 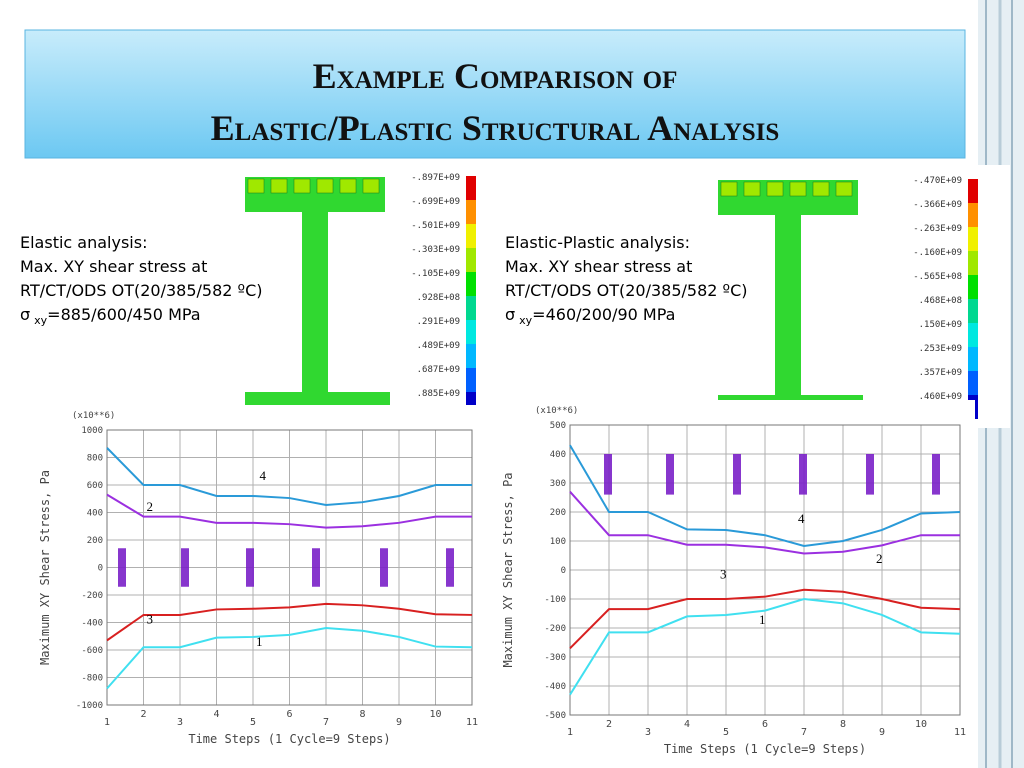 What do you see at coordinates (597, 242) in the screenshot?
I see `body-text: Elastic-Plastic analysis:` at bounding box center [597, 242].